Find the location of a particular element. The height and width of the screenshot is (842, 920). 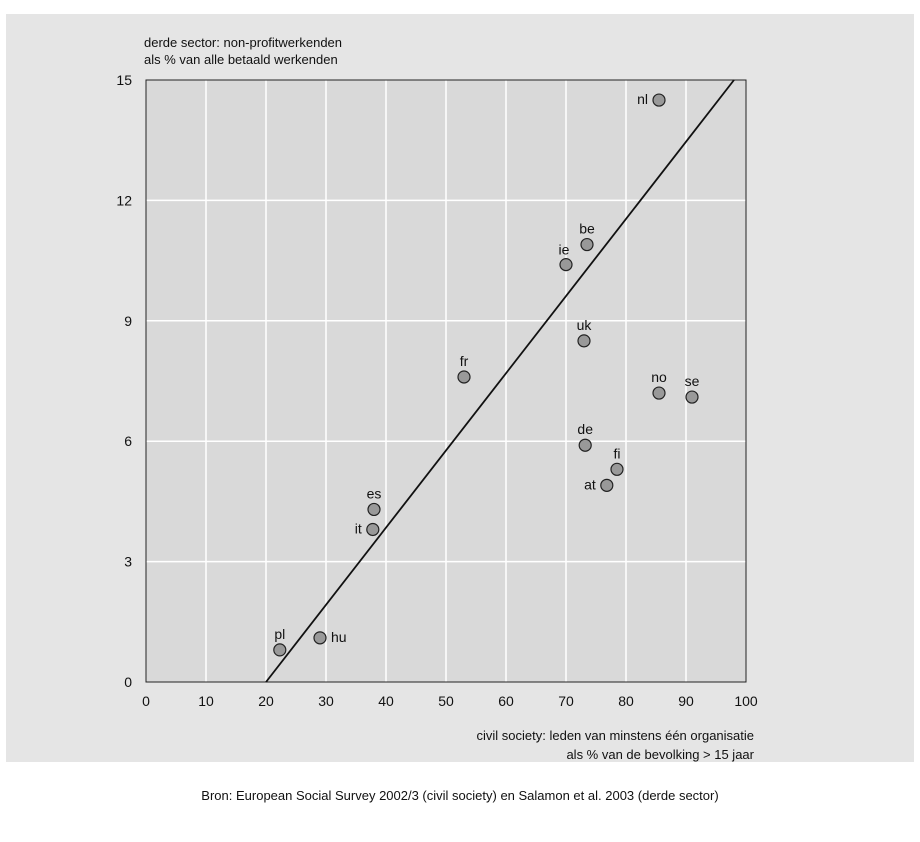

point-it is located at coordinates (373, 529).